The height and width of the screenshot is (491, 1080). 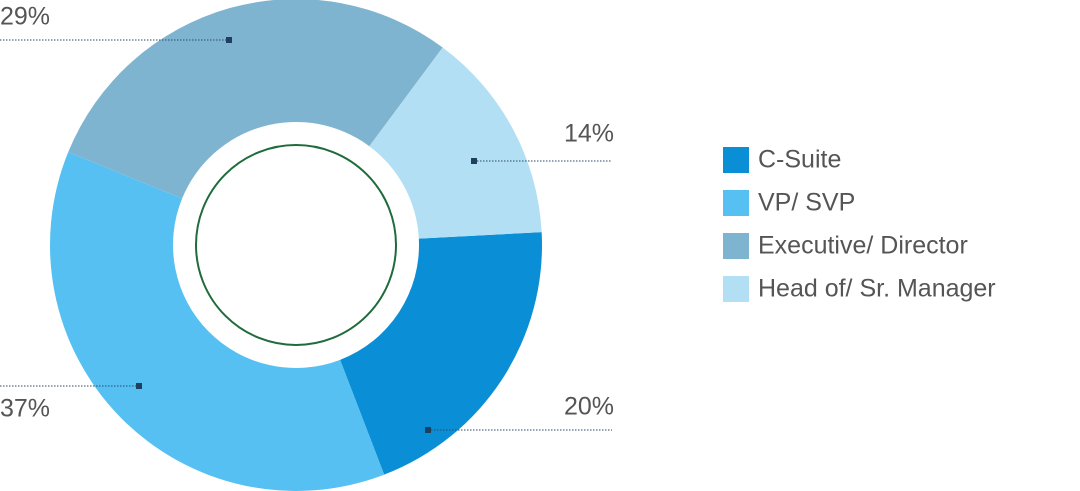 What do you see at coordinates (877, 289) in the screenshot?
I see `legend-label: Head of/ Sr. Manager` at bounding box center [877, 289].